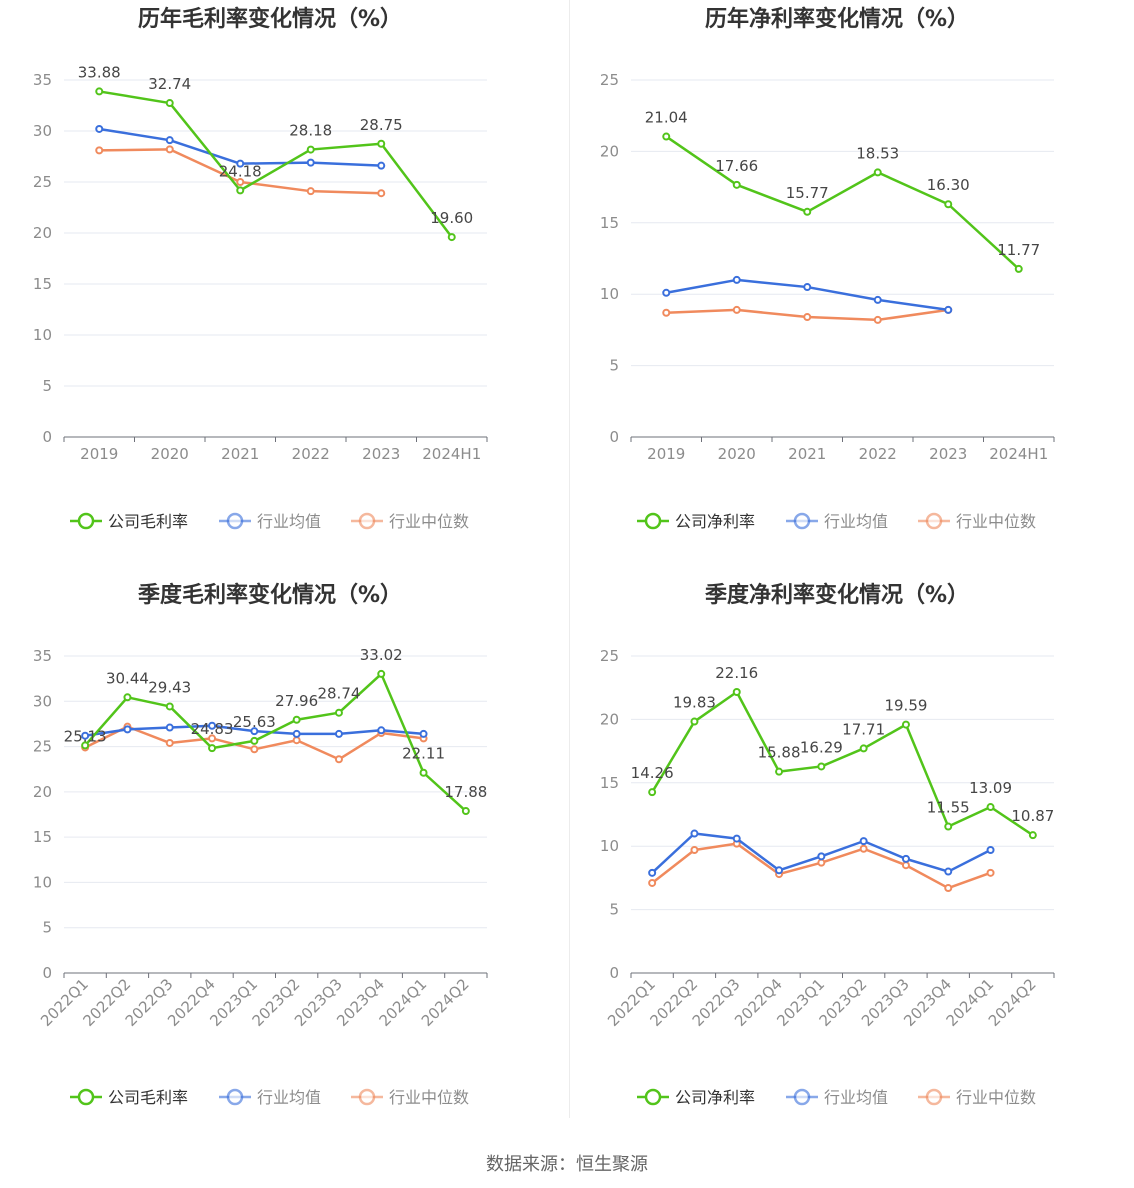 The width and height of the screenshot is (1134, 1188). I want to click on data-label: 17.88, so click(465, 792).